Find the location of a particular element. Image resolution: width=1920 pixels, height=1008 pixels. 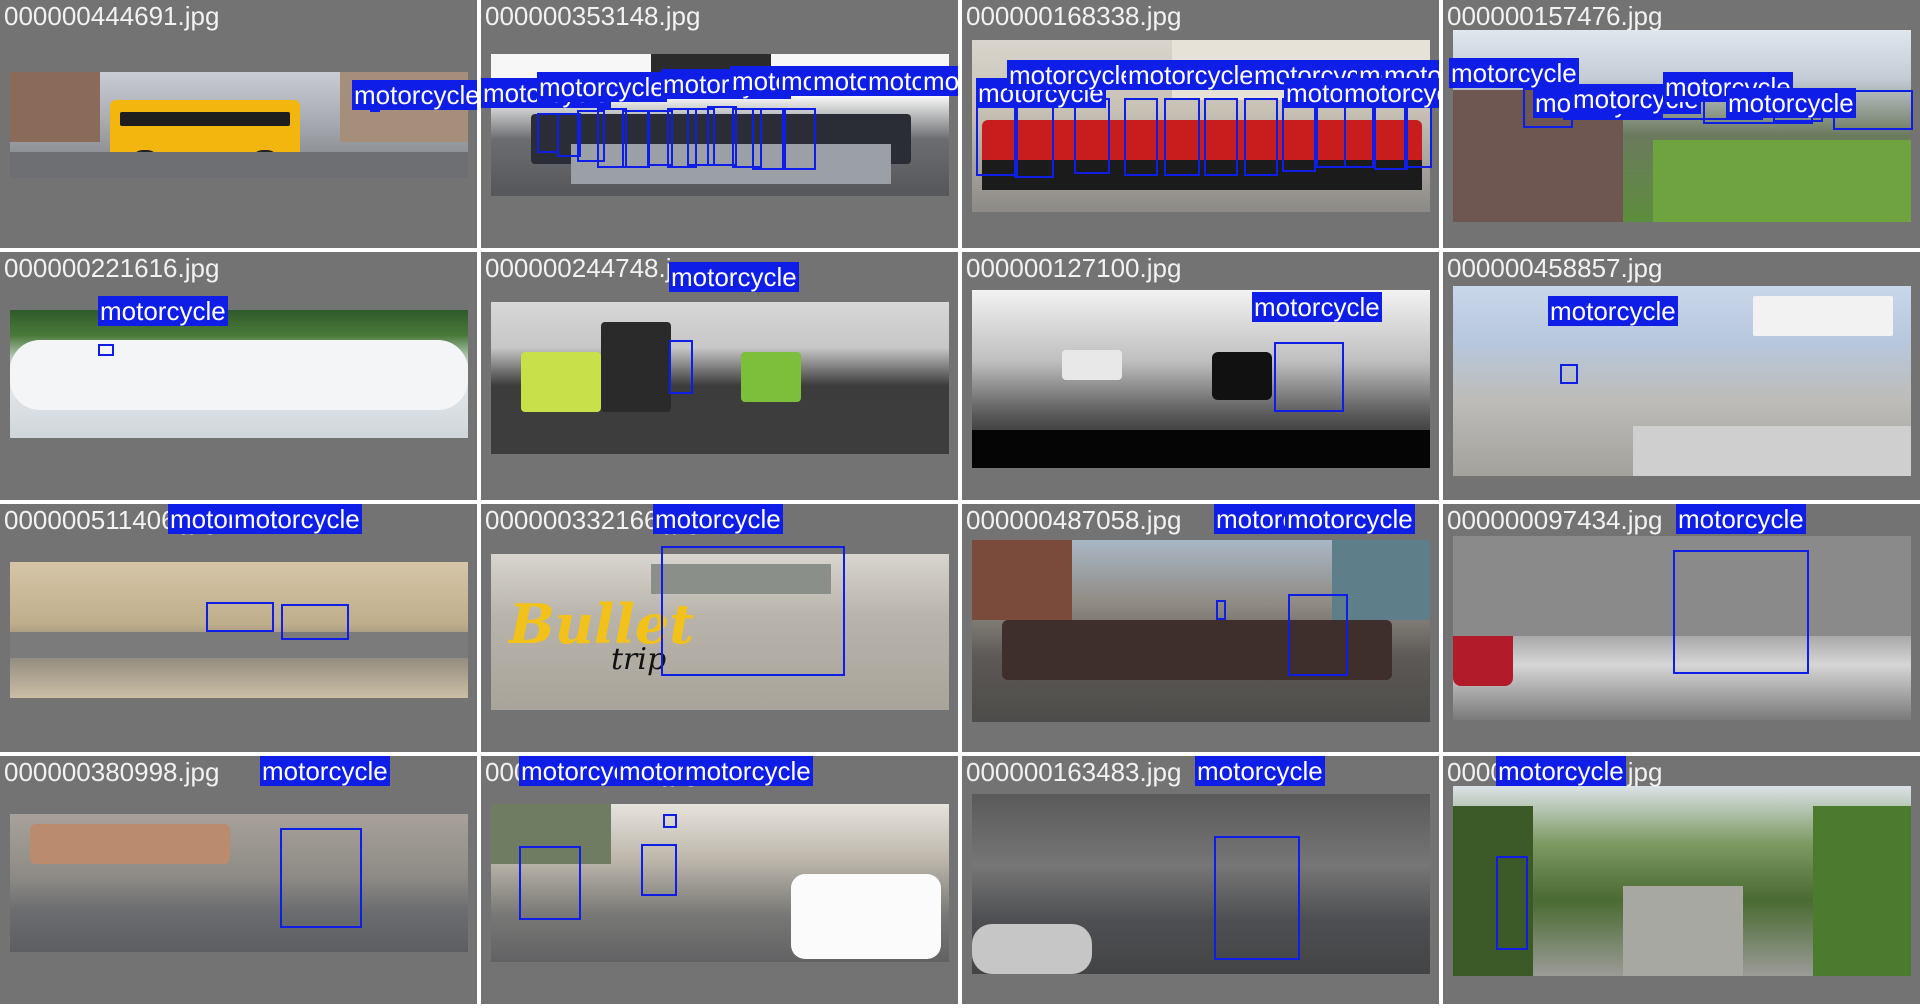

image-tile: 000000444691.jpg motorcycle is located at coordinates (238, 124).